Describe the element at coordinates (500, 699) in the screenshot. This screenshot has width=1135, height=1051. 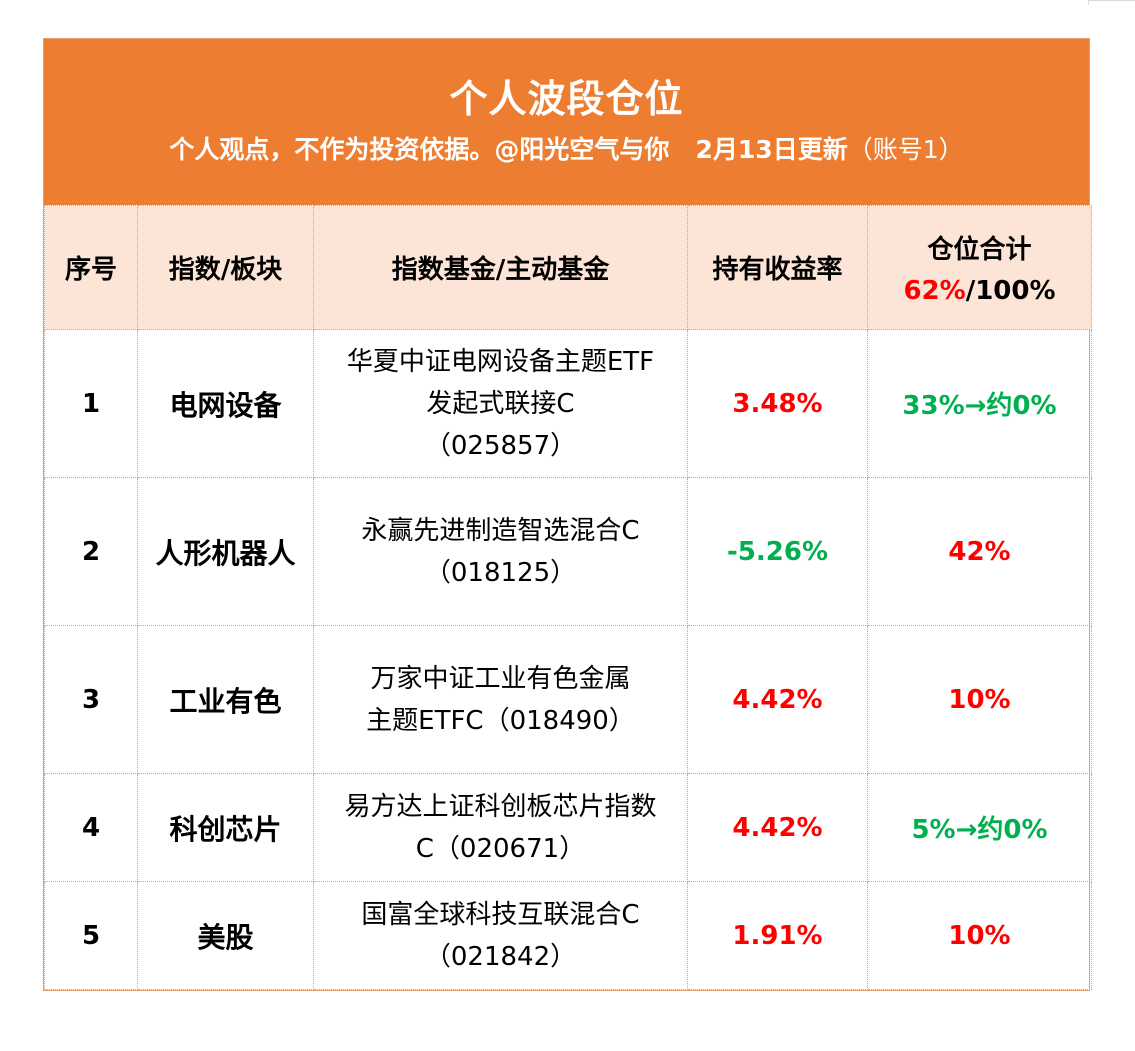
I see `row-fund: 万家中证工业有色金属 主题ETFC（018490）` at that location.